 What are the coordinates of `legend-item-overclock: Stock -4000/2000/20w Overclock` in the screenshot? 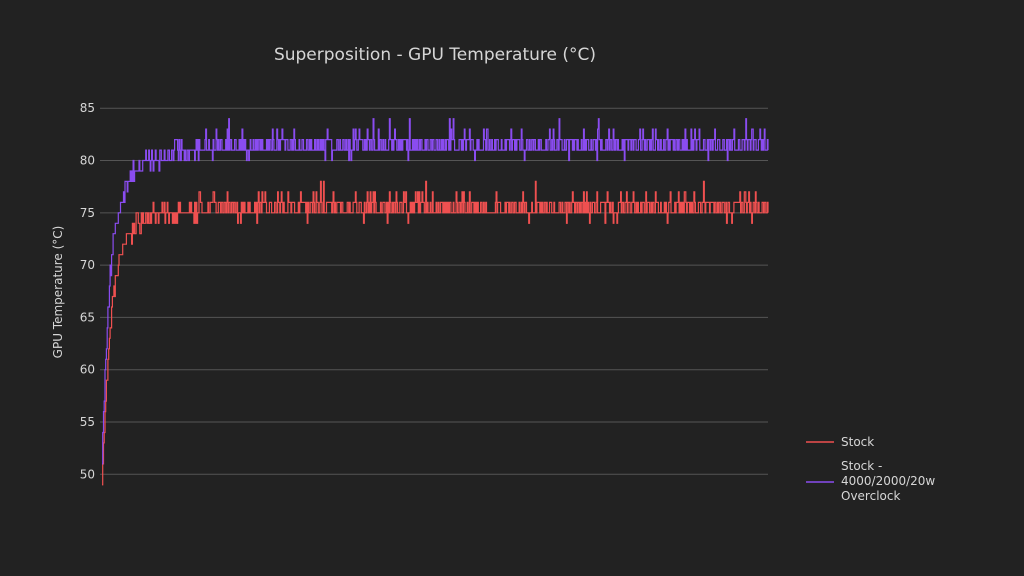 It's located at (870, 481).